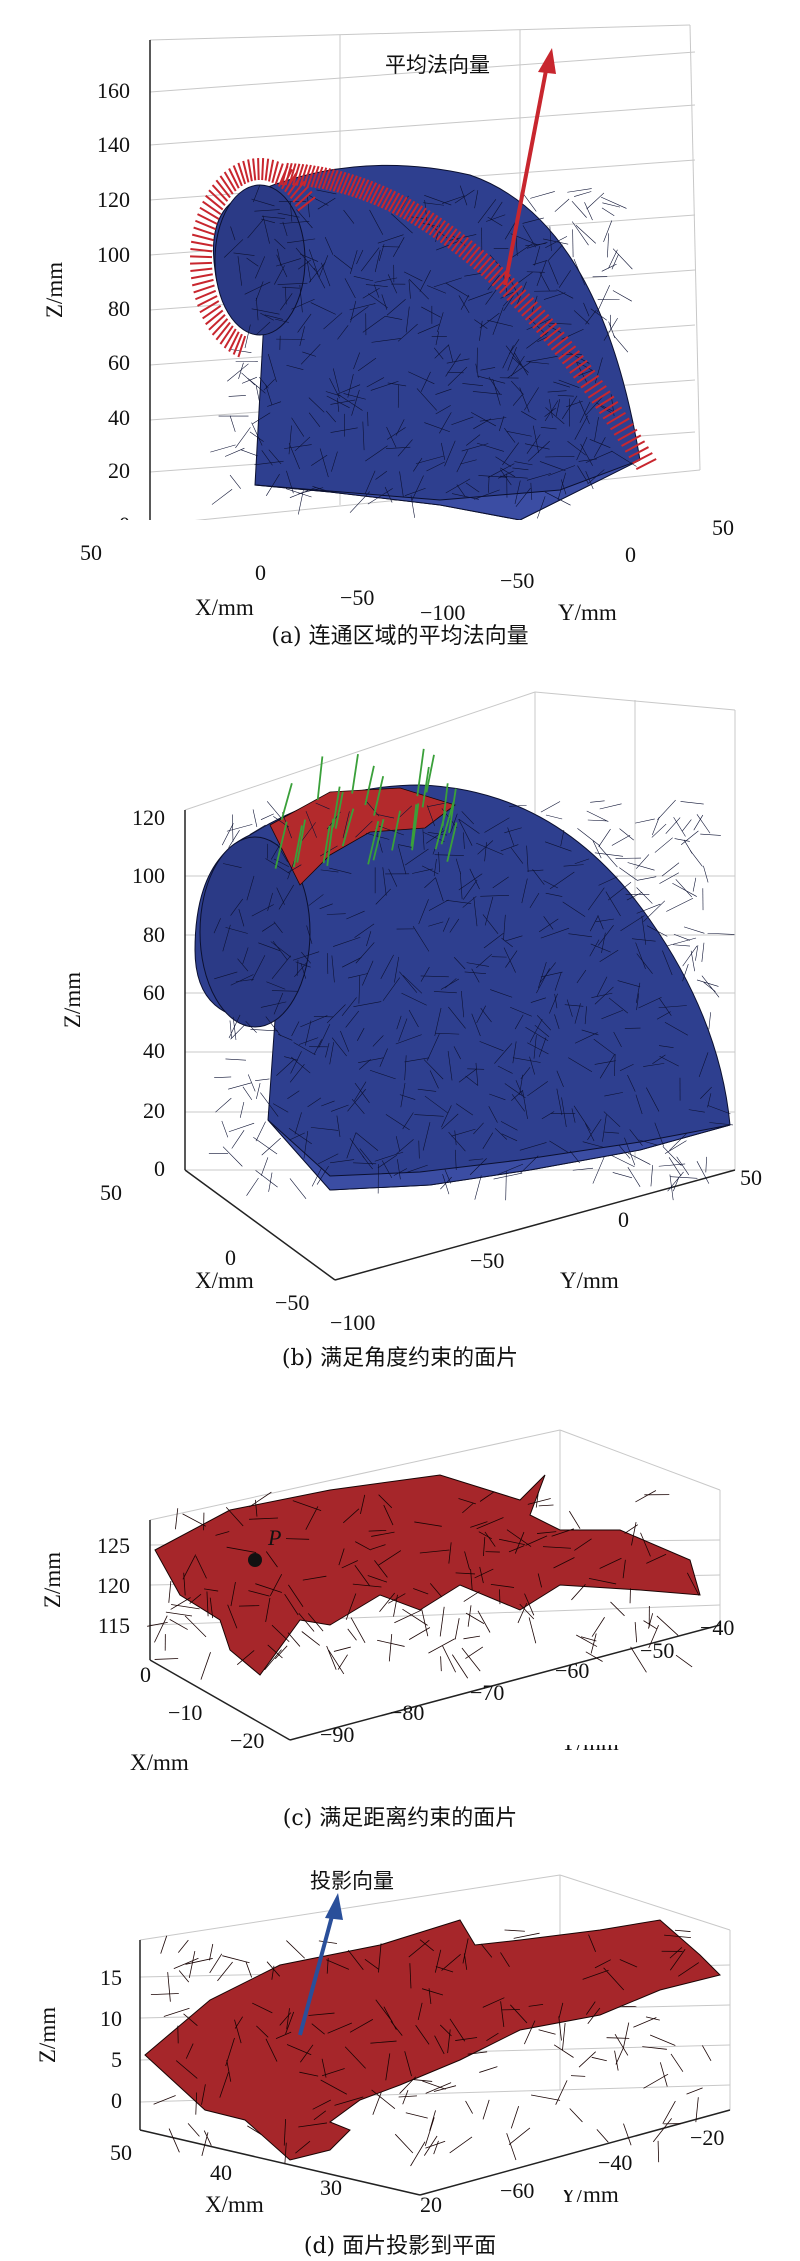  I want to click on x-tick: 0, so click(145, 1674).